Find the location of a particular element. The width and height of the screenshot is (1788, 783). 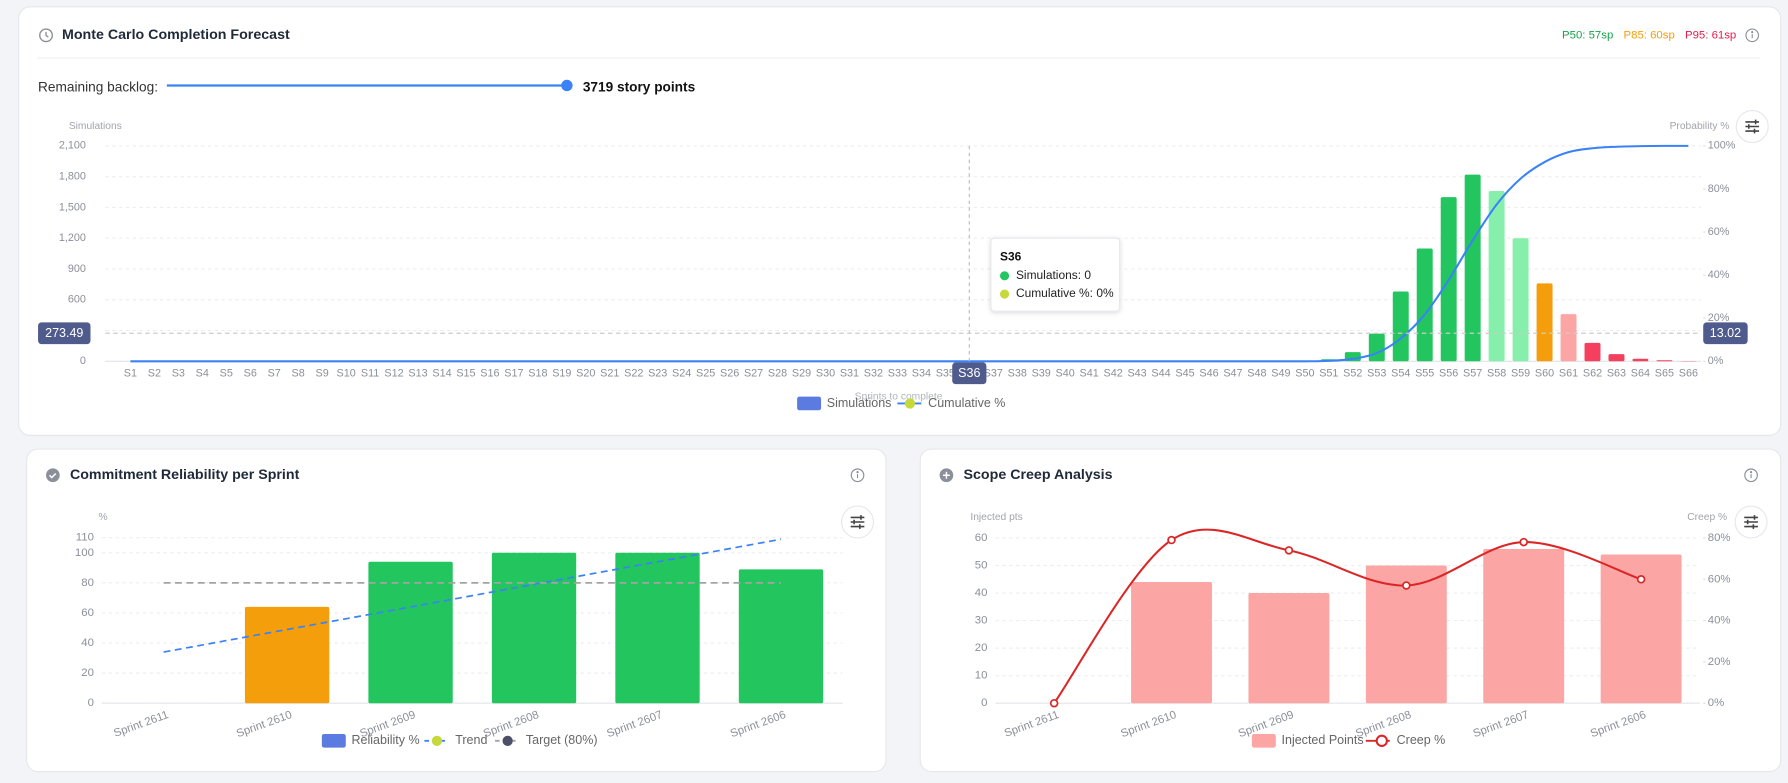

x-tick-label: S61 is located at coordinates (1568, 374).